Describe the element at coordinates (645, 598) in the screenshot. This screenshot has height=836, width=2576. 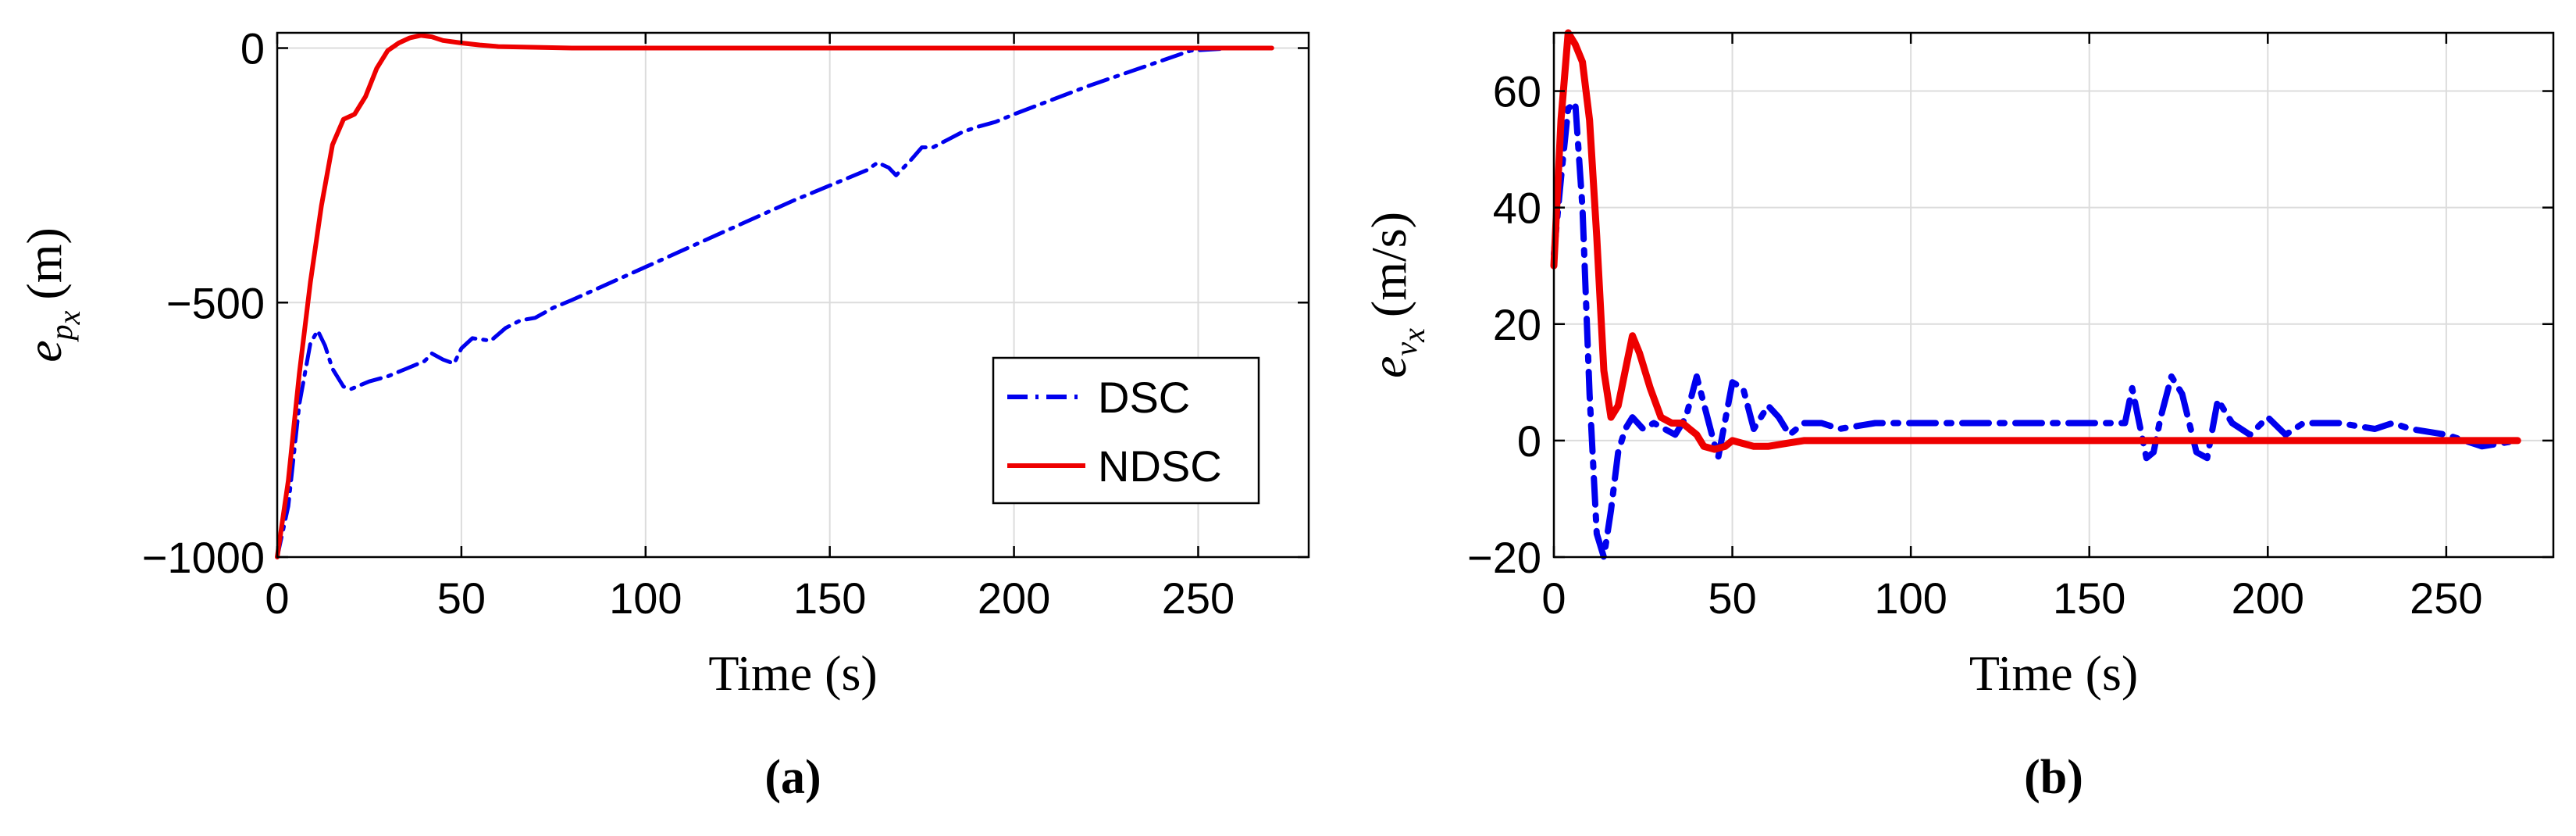
I see `chart-a-xtick-label: 100` at that location.